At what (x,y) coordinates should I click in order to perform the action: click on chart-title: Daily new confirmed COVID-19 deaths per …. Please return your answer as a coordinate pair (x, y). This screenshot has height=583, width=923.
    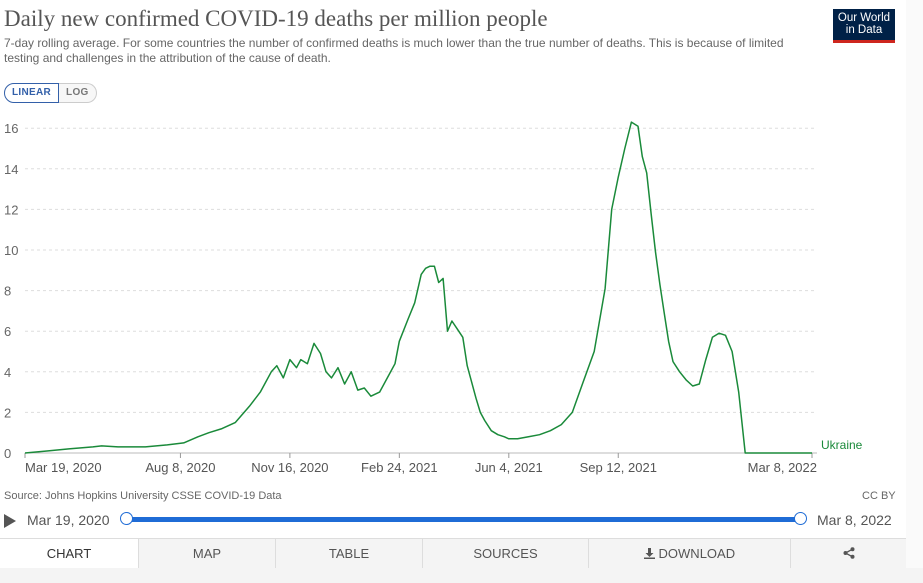
    Looking at the image, I should click on (276, 18).